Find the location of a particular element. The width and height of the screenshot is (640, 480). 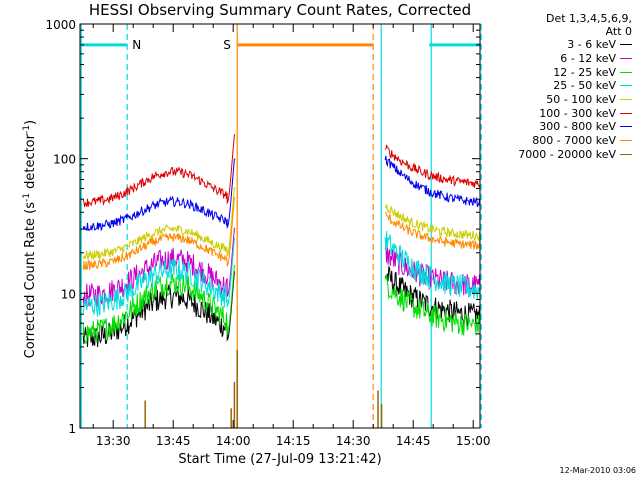

legend-header-1: Det 1,3,4,5,6,9, is located at coordinates (588, 18).